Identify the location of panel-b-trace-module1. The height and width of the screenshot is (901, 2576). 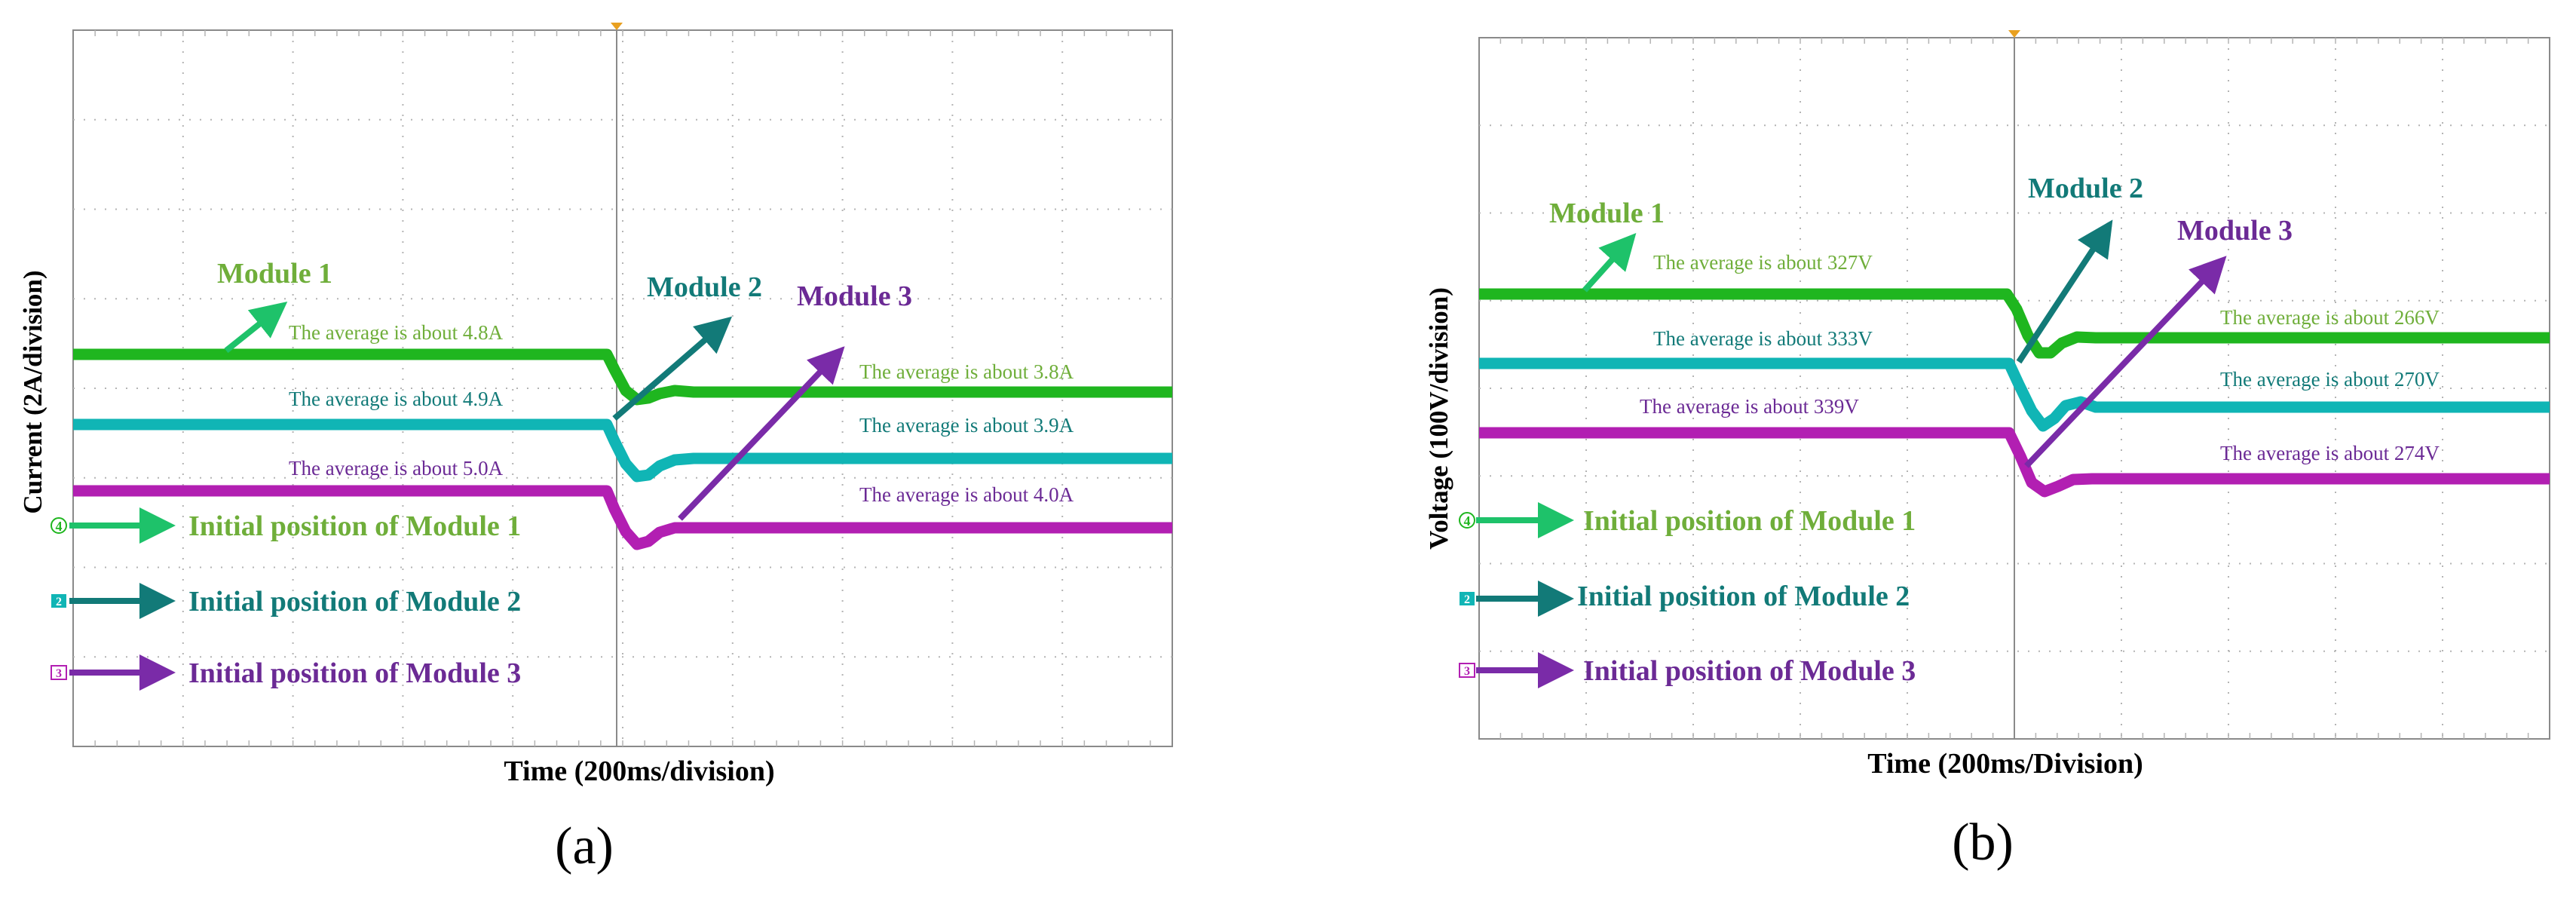
(2014, 323).